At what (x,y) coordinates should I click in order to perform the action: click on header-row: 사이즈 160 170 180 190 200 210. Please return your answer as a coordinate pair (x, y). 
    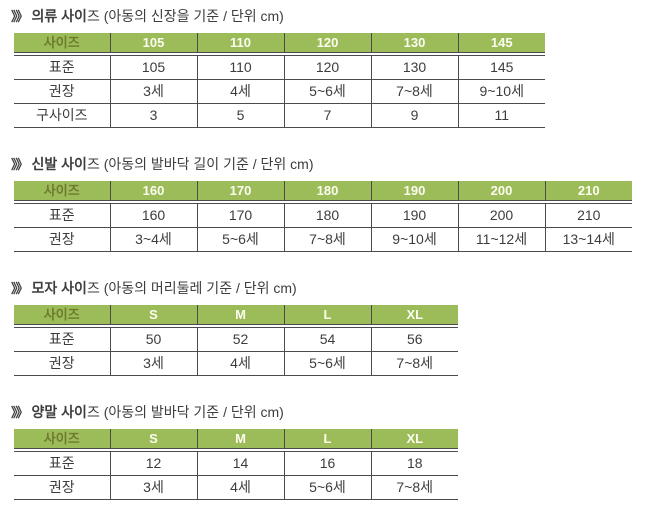
    Looking at the image, I should click on (323, 192).